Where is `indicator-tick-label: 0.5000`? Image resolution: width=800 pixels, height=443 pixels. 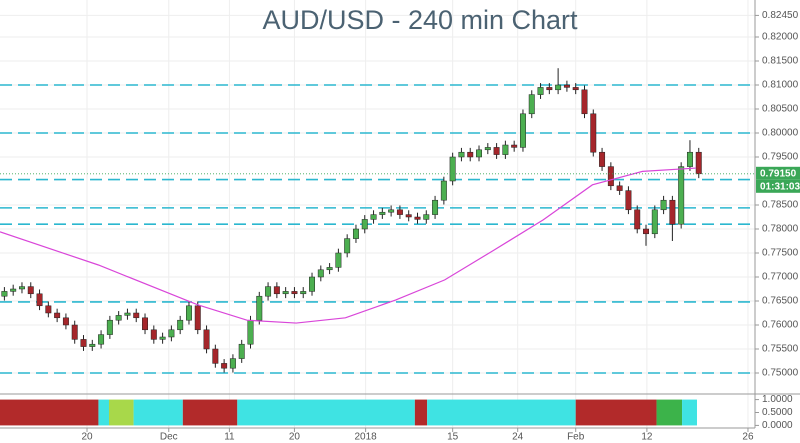 indicator-tick-label: 0.5000 is located at coordinates (777, 412).